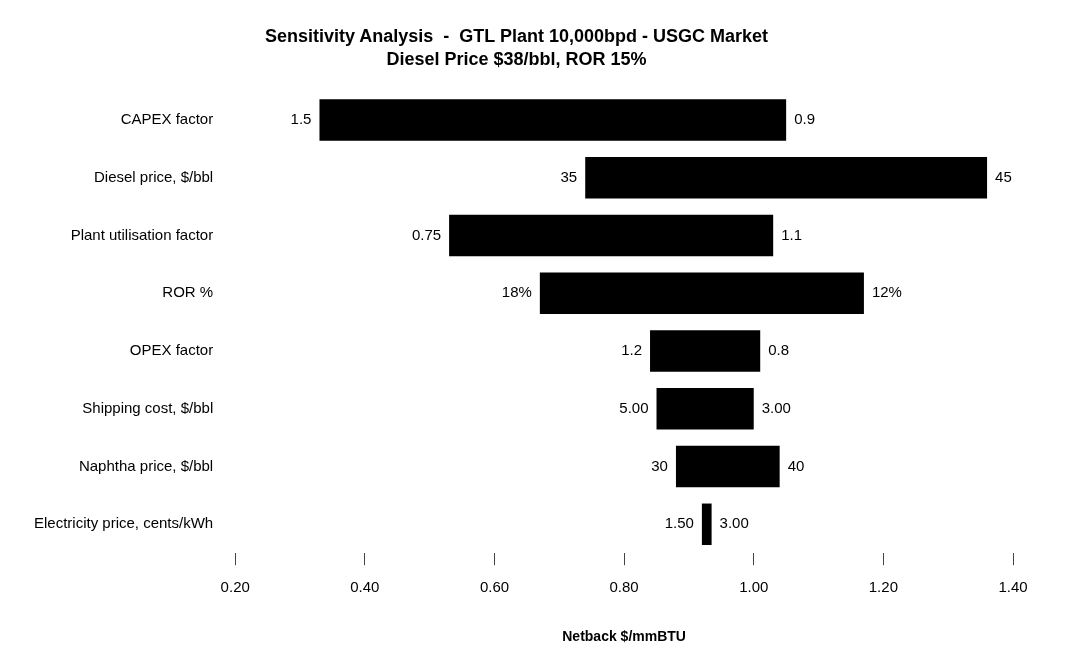 This screenshot has height=660, width=1083. What do you see at coordinates (426, 234) in the screenshot?
I see `annotation: 0.75` at bounding box center [426, 234].